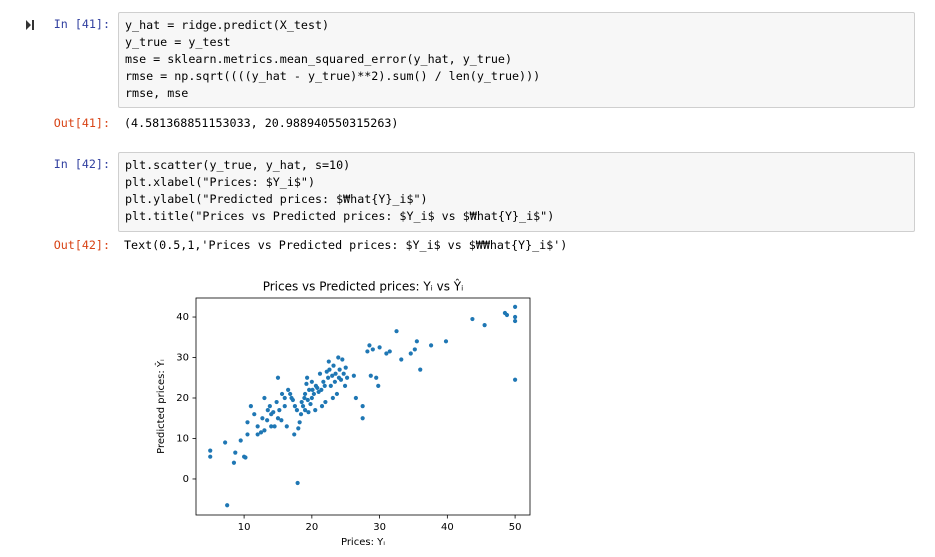 This screenshot has height=557, width=935. What do you see at coordinates (37, 29) in the screenshot?
I see `run-icon` at bounding box center [37, 29].